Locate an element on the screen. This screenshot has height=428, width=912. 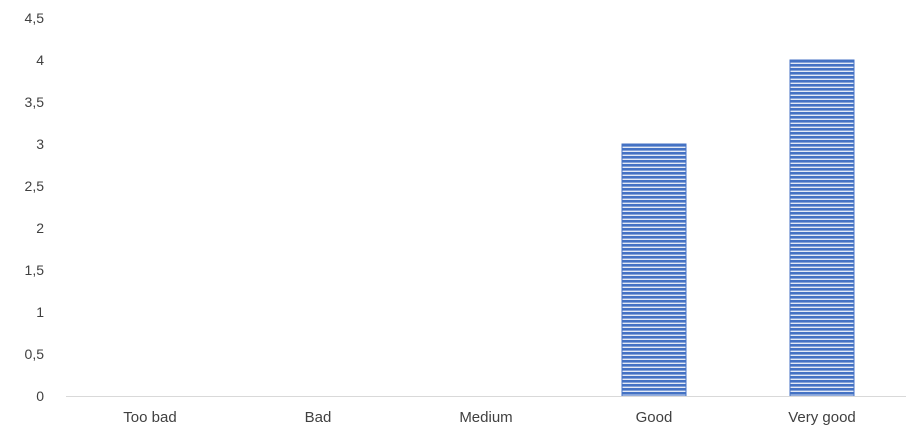
y-tick-label: 0 is located at coordinates (40, 396).